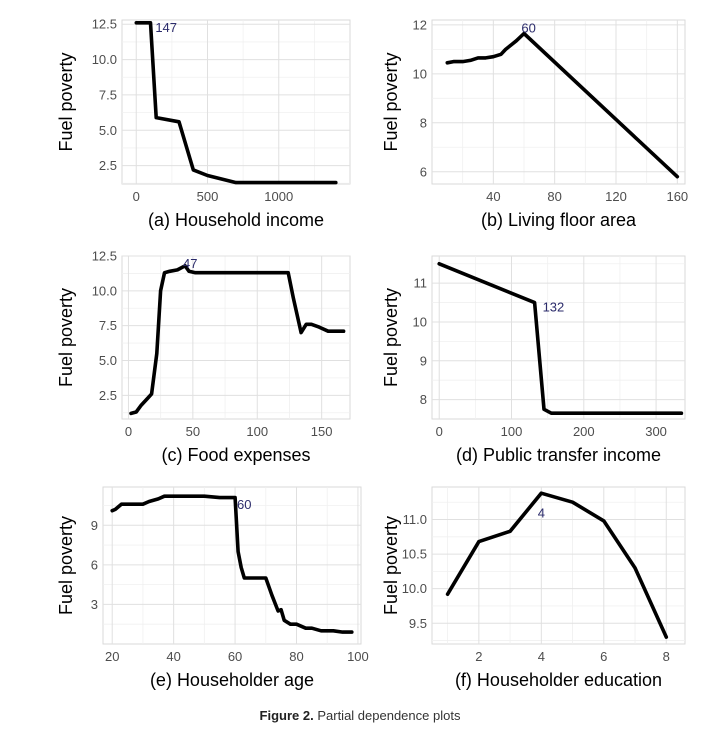 This screenshot has height=737, width=720. I want to click on x-axis-label-b: (b) Living floor area, so click(559, 220).